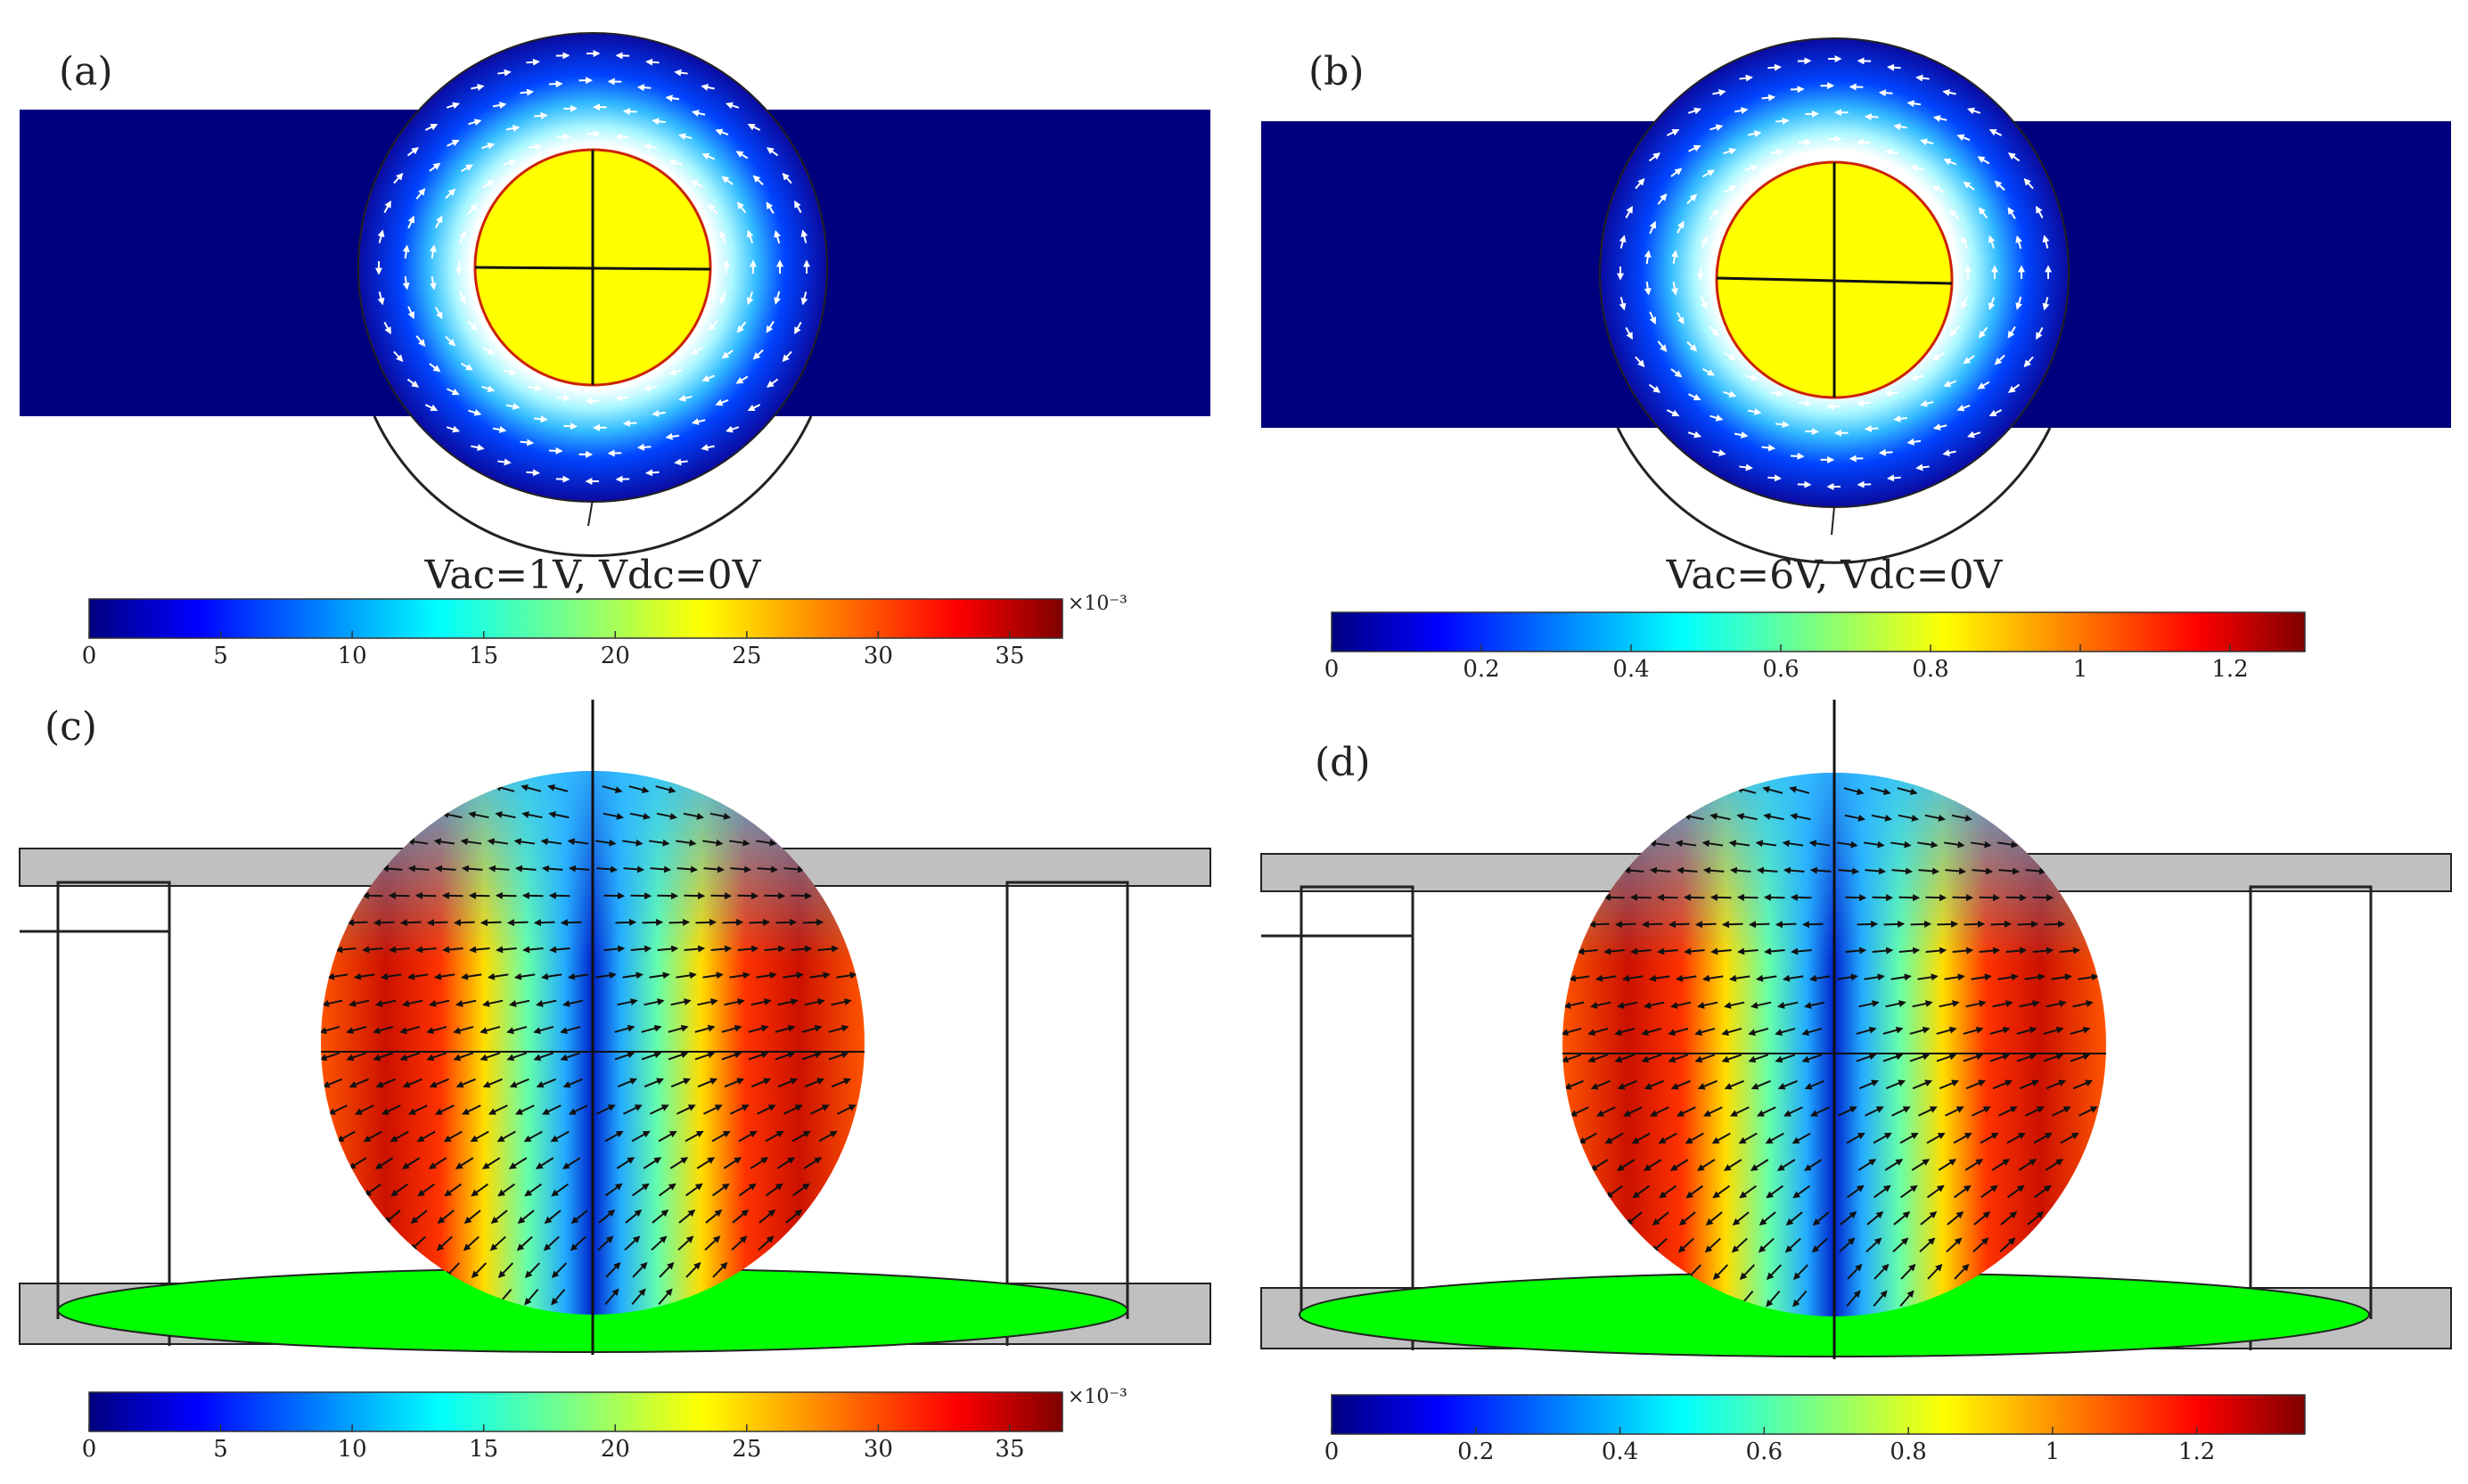 Image resolution: width=2468 pixels, height=1484 pixels. What do you see at coordinates (593, 267) in the screenshot?
I see `outer-ring-a` at bounding box center [593, 267].